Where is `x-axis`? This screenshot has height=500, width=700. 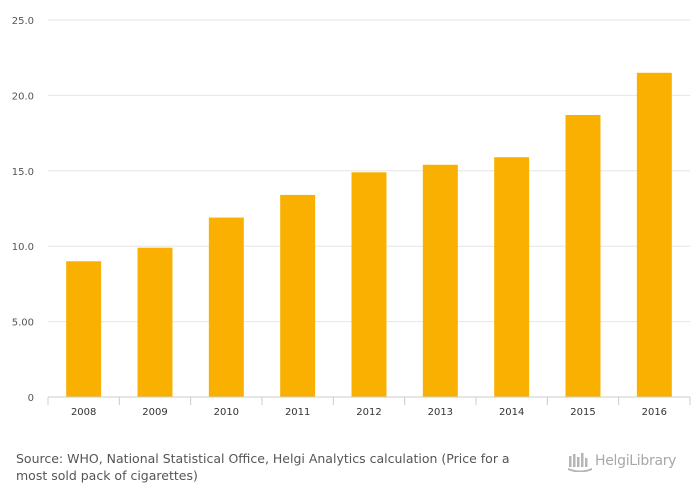
x-axis is located at coordinates (369, 400).